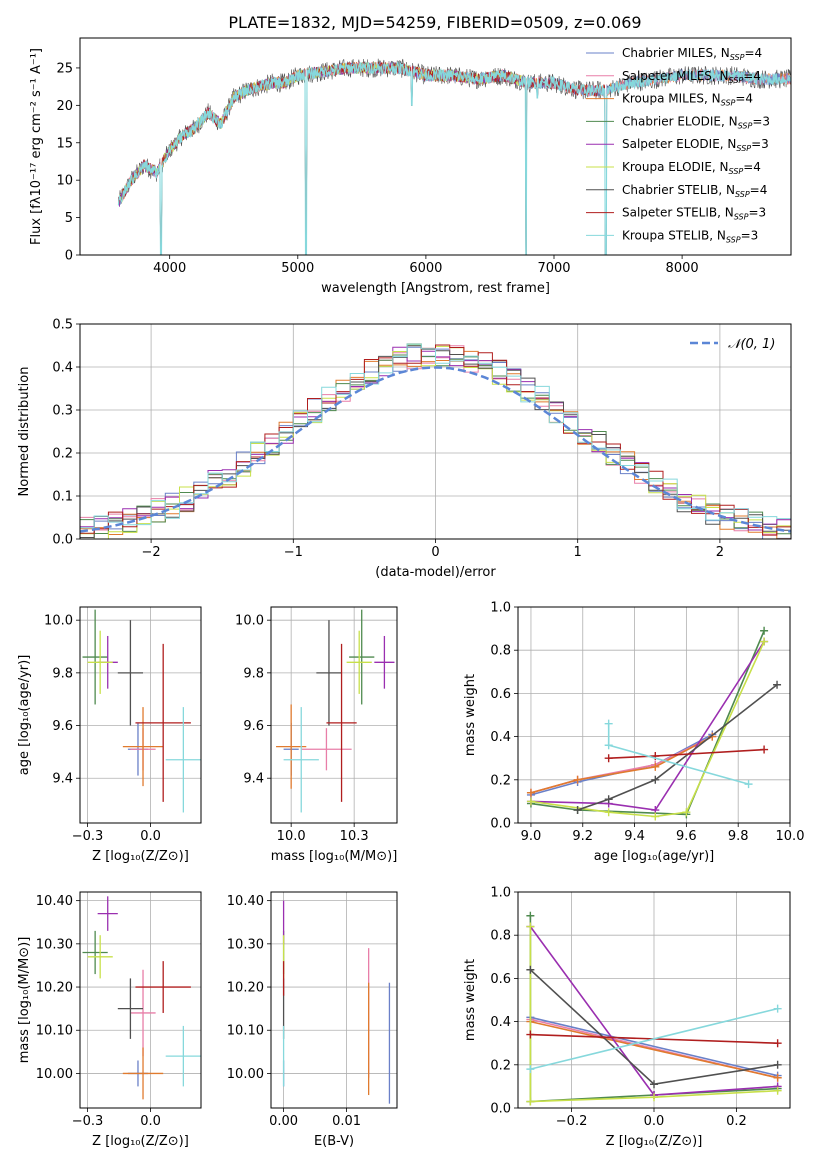 Image resolution: width=819 pixels, height=1170 pixels. Describe the element at coordinates (293, 552) in the screenshot. I see `x-tick-label: −1` at that location.